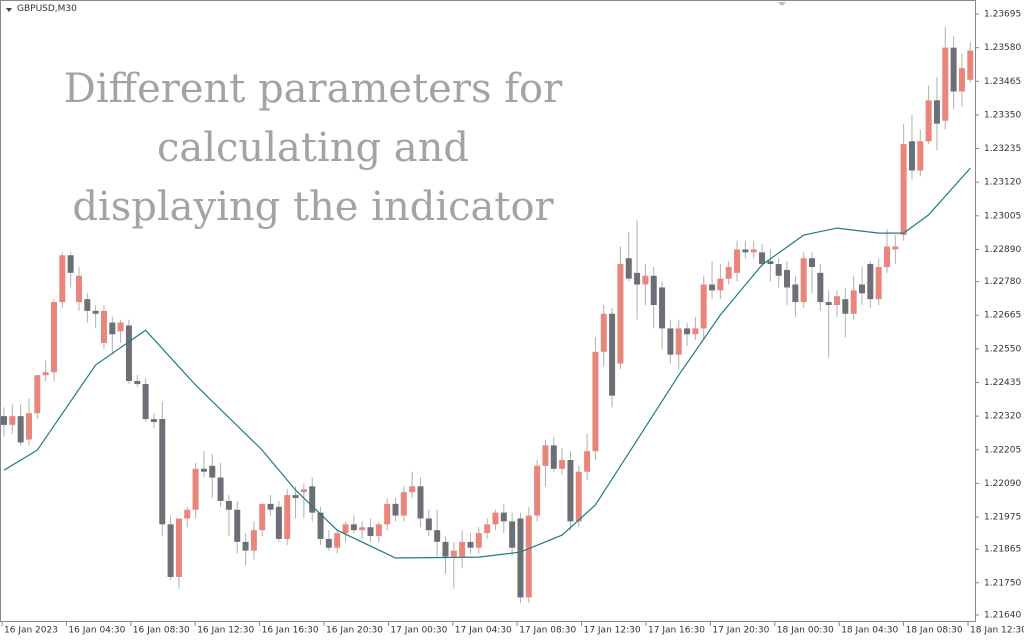 The height and width of the screenshot is (640, 1024). I want to click on y-tick-label: 1.22780, so click(1002, 282).